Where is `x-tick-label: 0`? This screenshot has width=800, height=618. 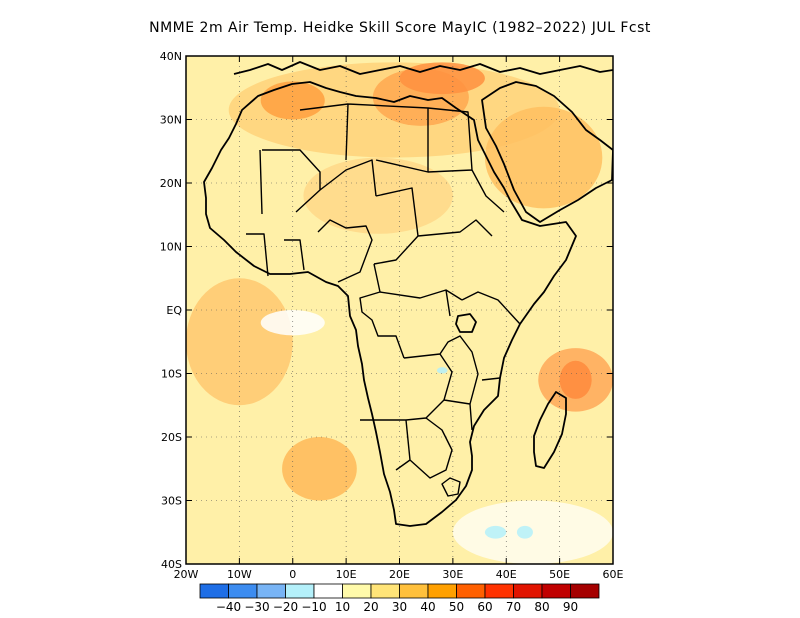 x-tick-label: 0 is located at coordinates (292, 574).